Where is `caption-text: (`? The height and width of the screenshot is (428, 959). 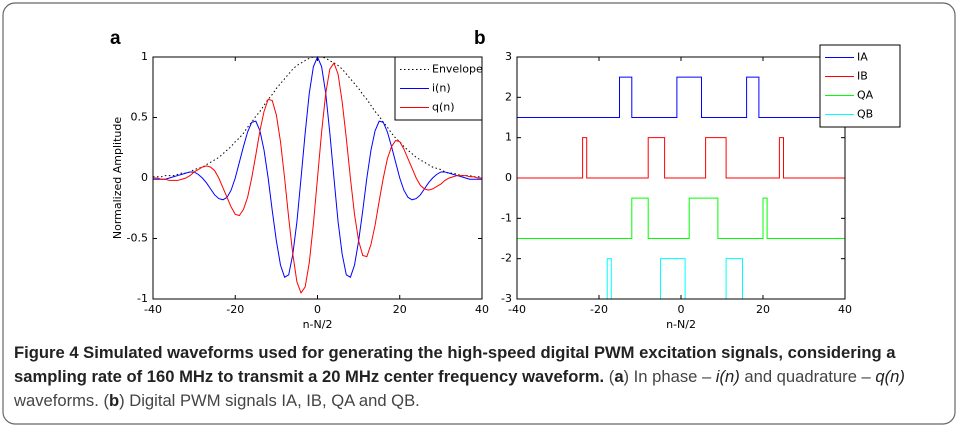 caption-text: ( is located at coordinates (609, 376).